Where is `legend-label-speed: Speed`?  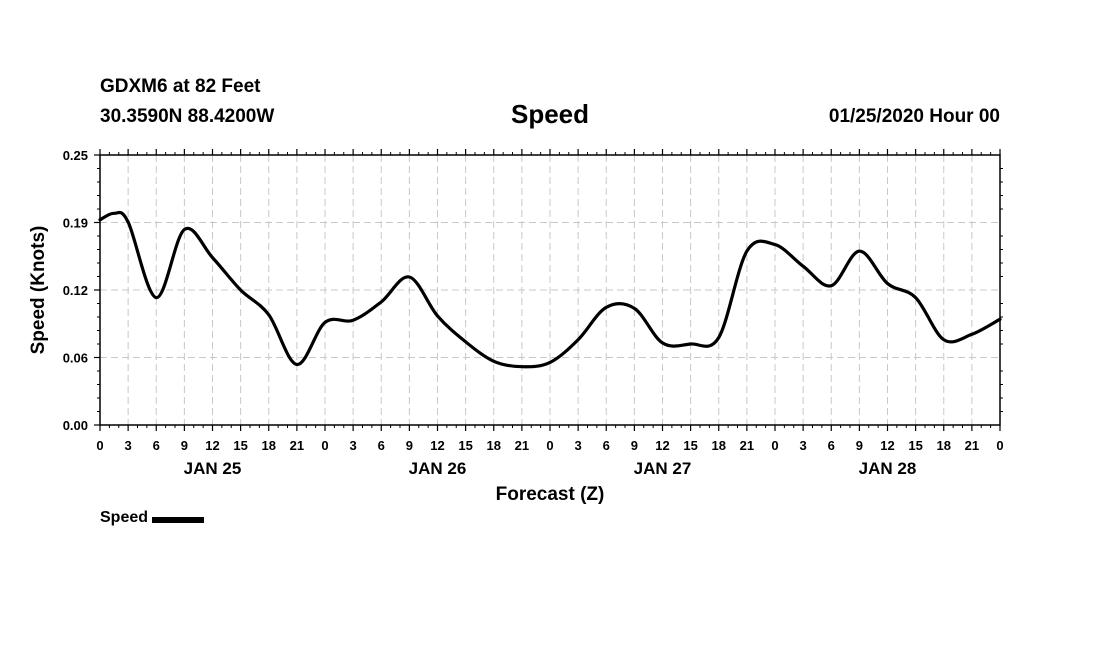 legend-label-speed: Speed is located at coordinates (124, 517).